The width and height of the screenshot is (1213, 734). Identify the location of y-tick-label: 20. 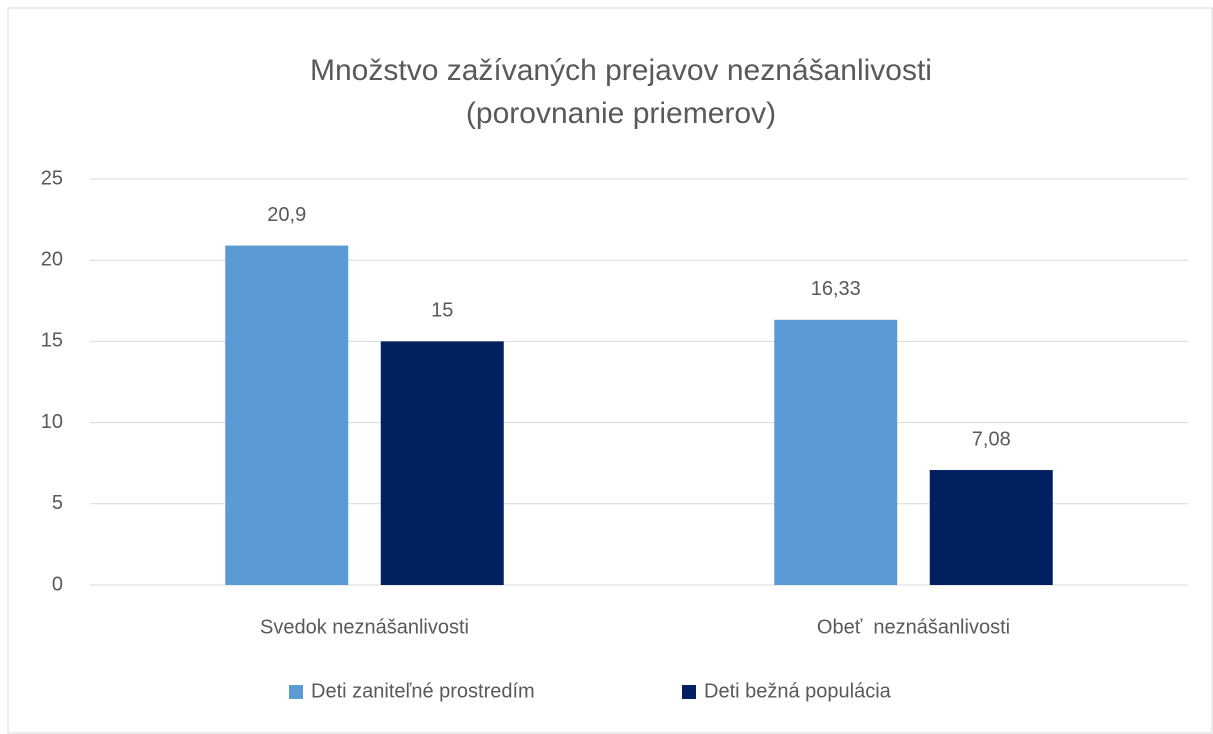
(52, 259).